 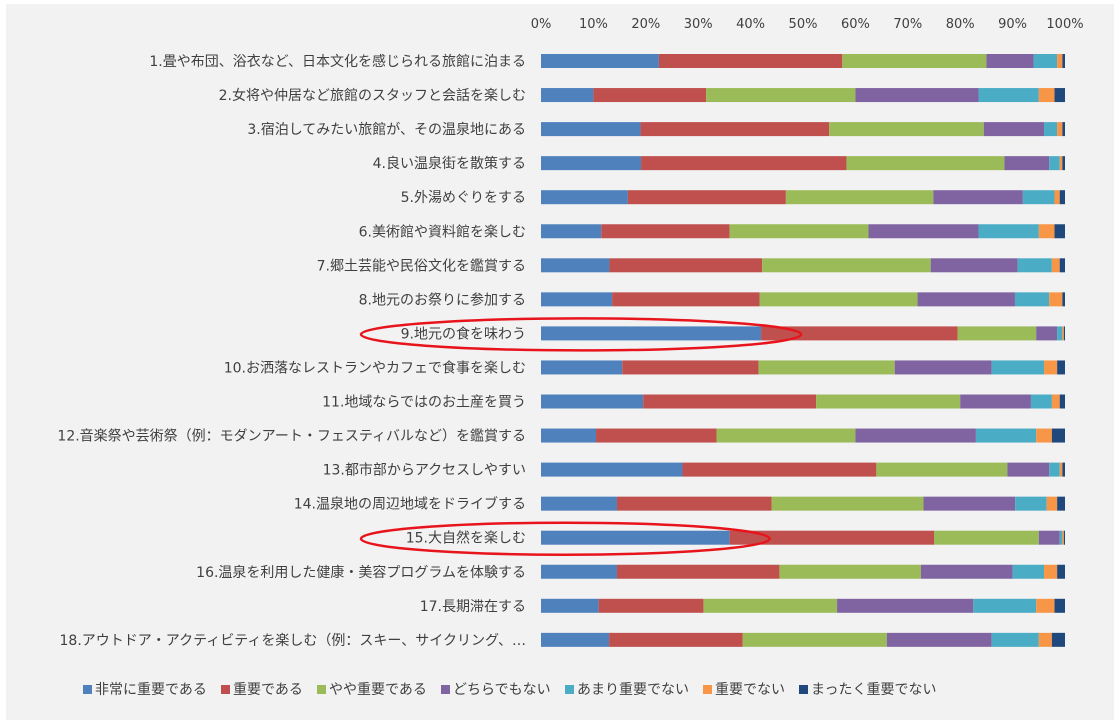 I want to click on highlight-ellipses, so click(x=581, y=436).